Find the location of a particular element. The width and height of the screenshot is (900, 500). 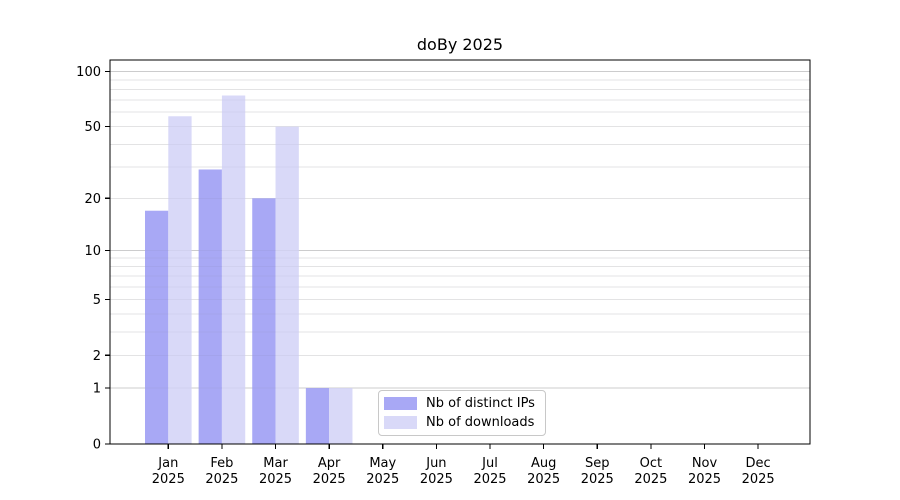

x-tick-label-jun-year: 2025 is located at coordinates (436, 479).